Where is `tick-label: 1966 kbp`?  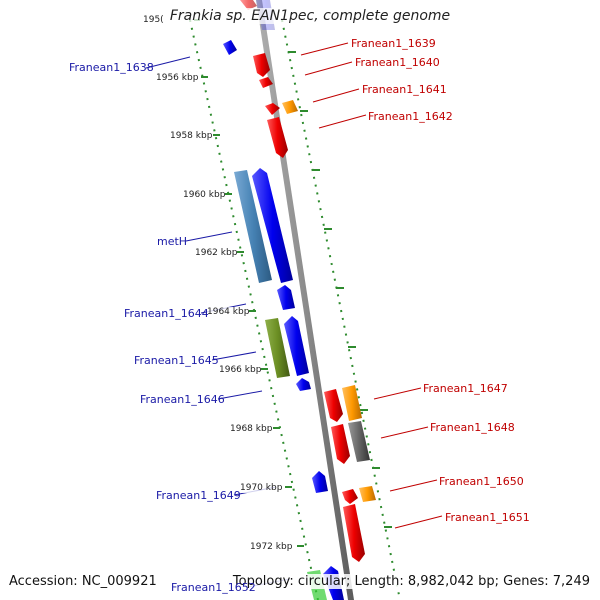
tick-label: 1966 kbp is located at coordinates (240, 370).